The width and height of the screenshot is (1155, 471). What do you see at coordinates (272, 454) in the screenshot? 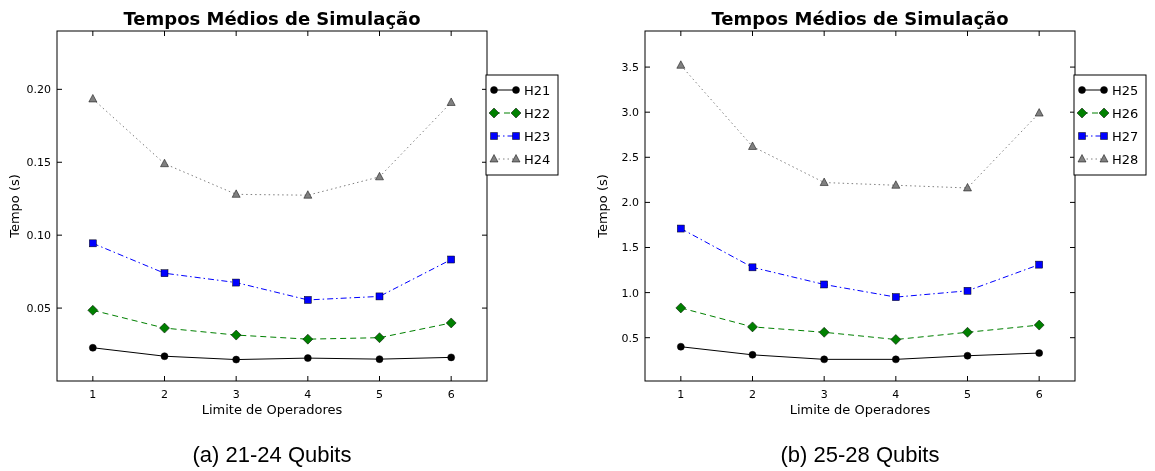
I see `text: (a) 21-24 Qubits` at bounding box center [272, 454].